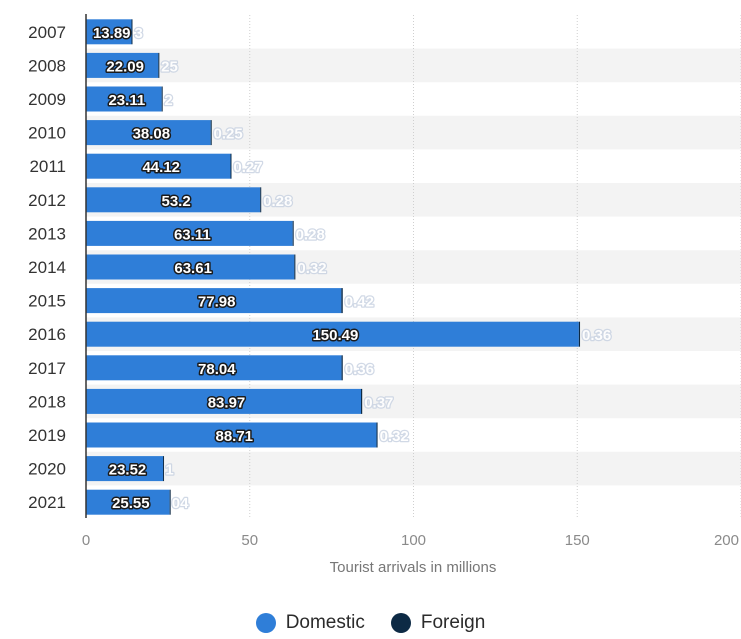  I want to click on category-label: 2017, so click(47, 368).